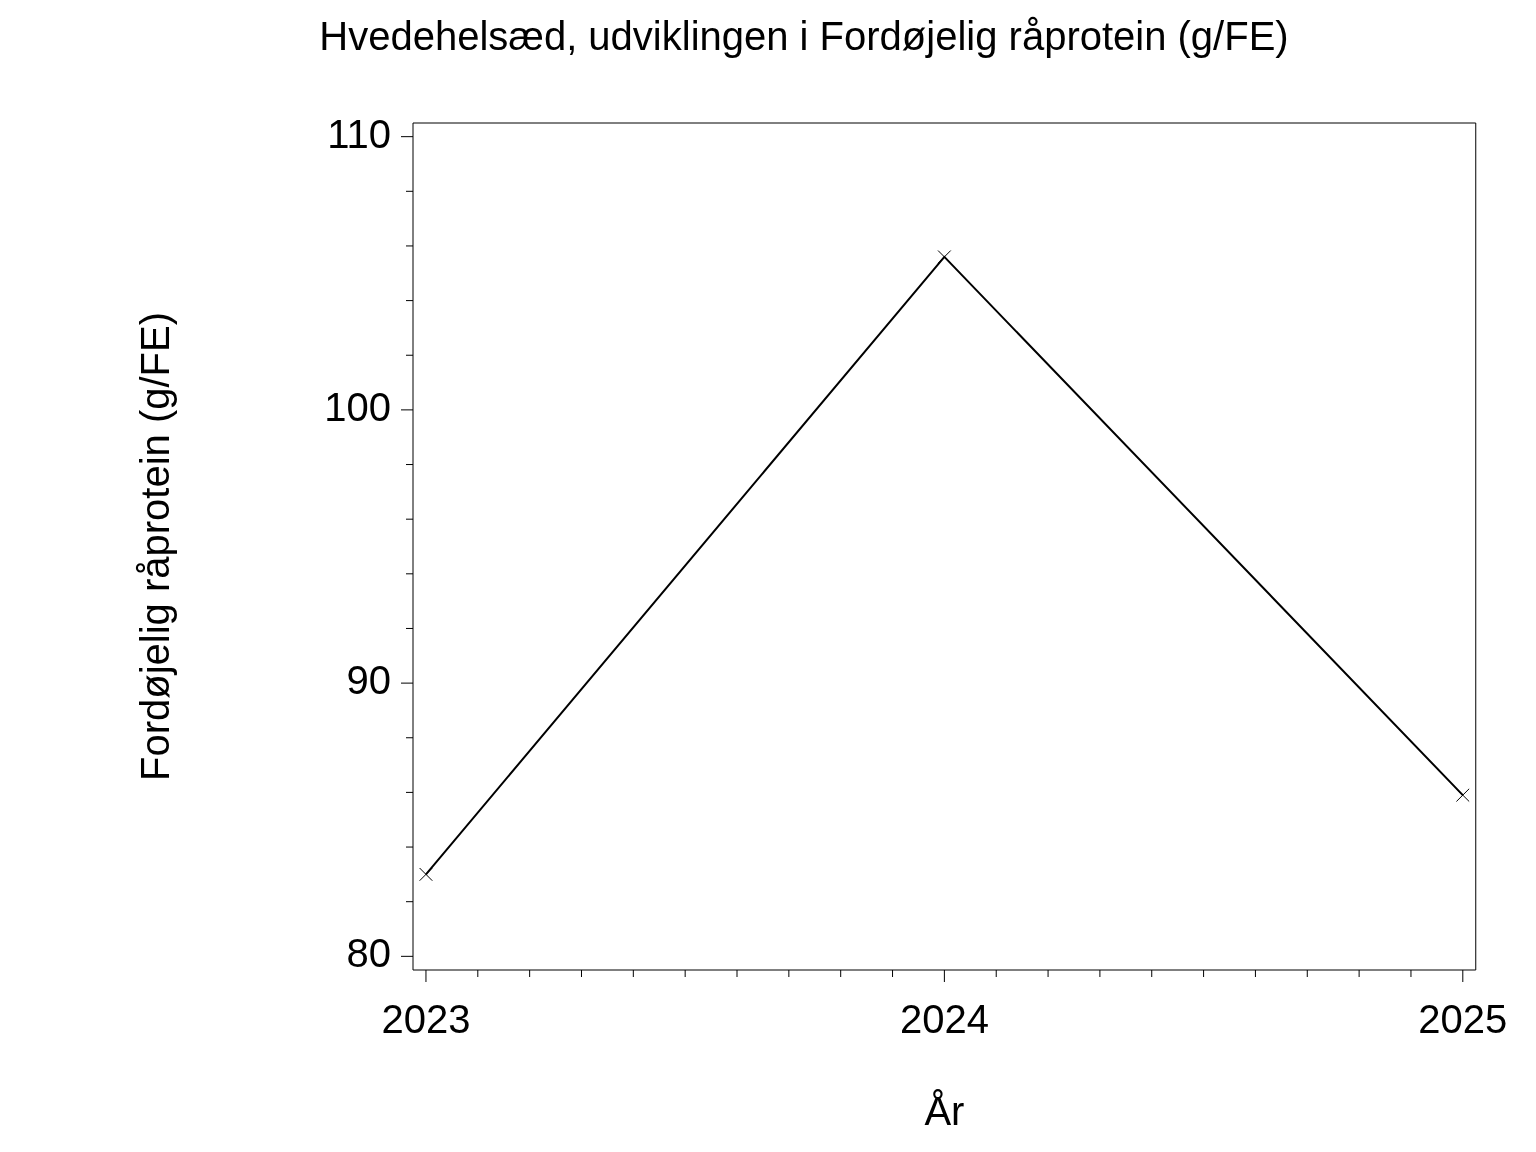 The width and height of the screenshot is (1536, 1152). What do you see at coordinates (155, 546) in the screenshot?
I see `y-axis-title: Fordøjelig råprotein (g/FE)` at bounding box center [155, 546].